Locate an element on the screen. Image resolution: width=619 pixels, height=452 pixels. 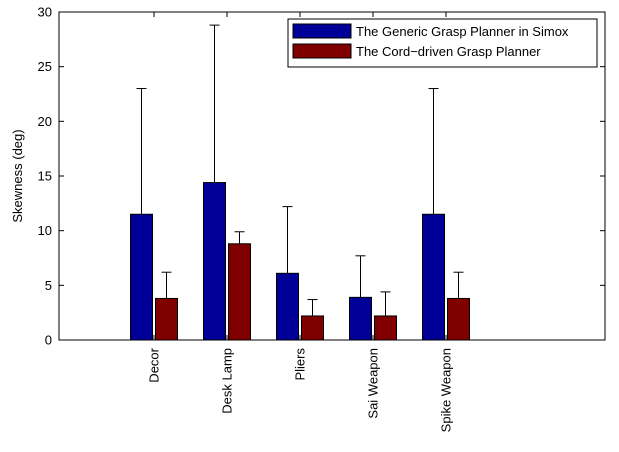
y-tick-label: 25 is located at coordinates (45, 66).